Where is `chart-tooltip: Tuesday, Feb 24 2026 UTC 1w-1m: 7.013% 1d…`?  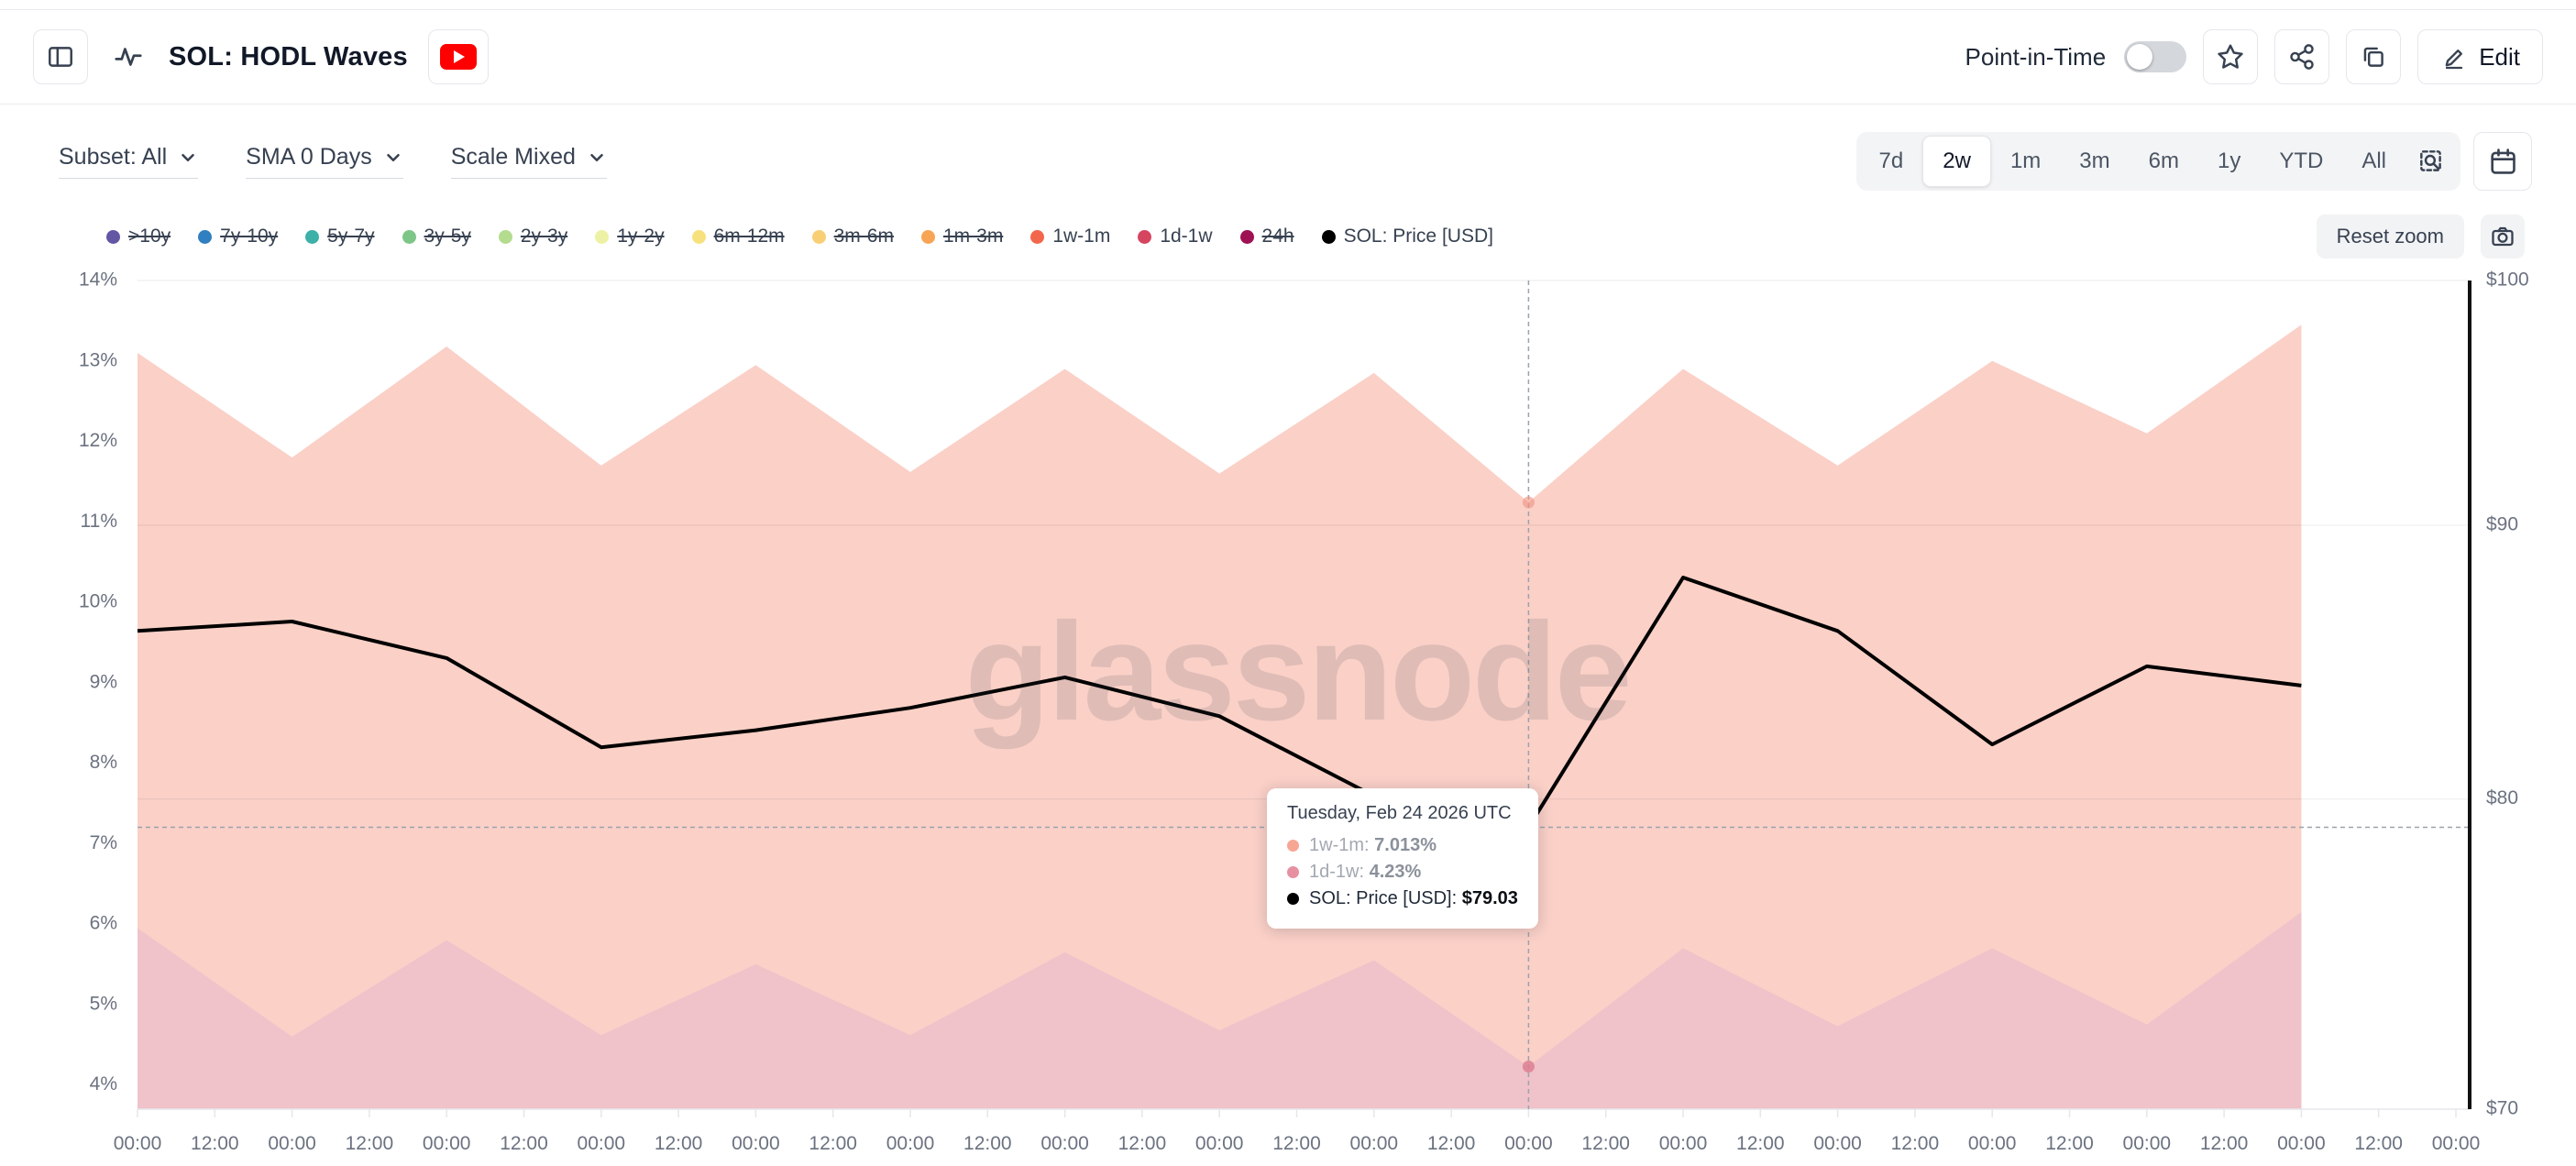 chart-tooltip: Tuesday, Feb 24 2026 UTC 1w-1m: 7.013% 1d… is located at coordinates (1402, 858).